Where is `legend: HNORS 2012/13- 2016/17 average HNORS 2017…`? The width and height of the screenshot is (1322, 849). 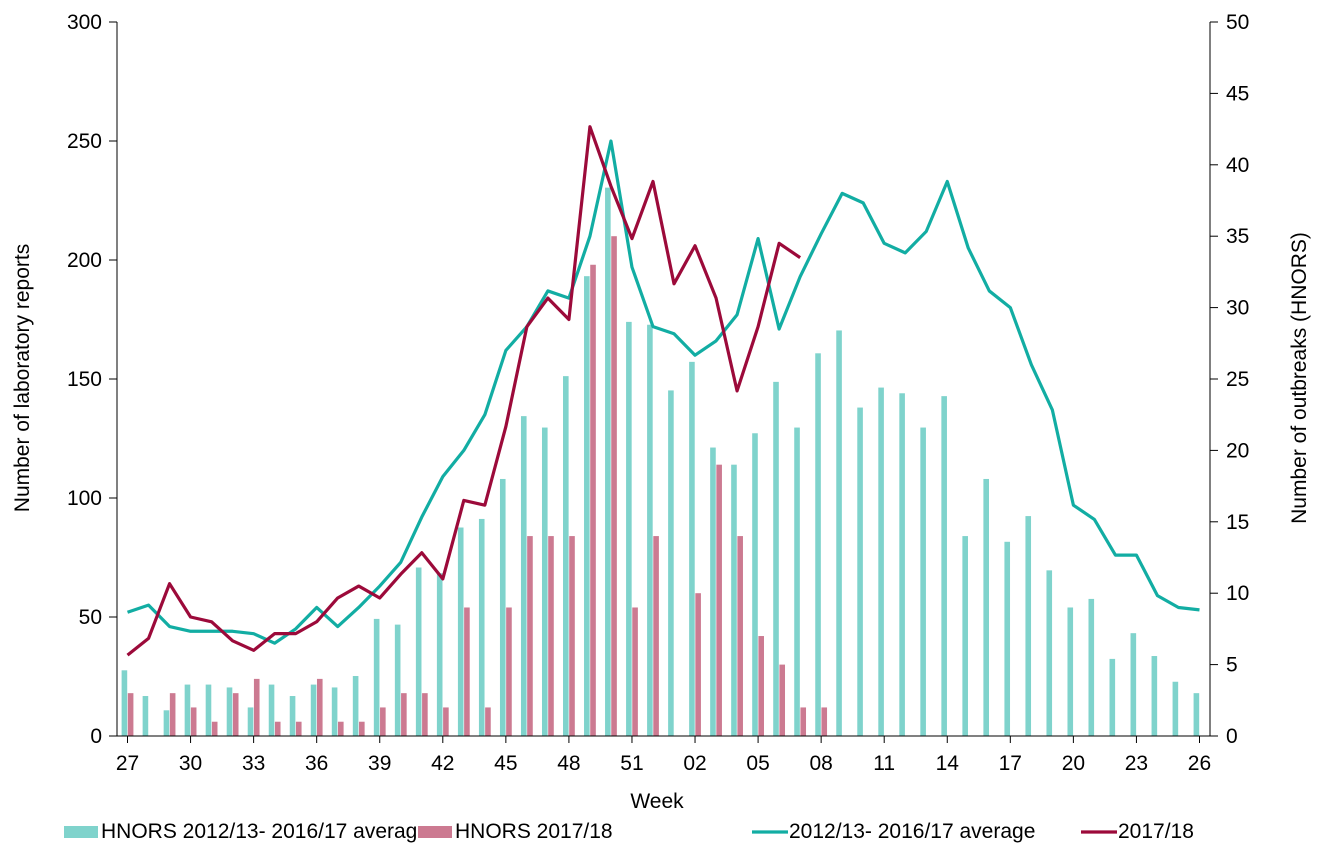 legend: HNORS 2012/13- 2016/17 average HNORS 2017… is located at coordinates (629, 831).